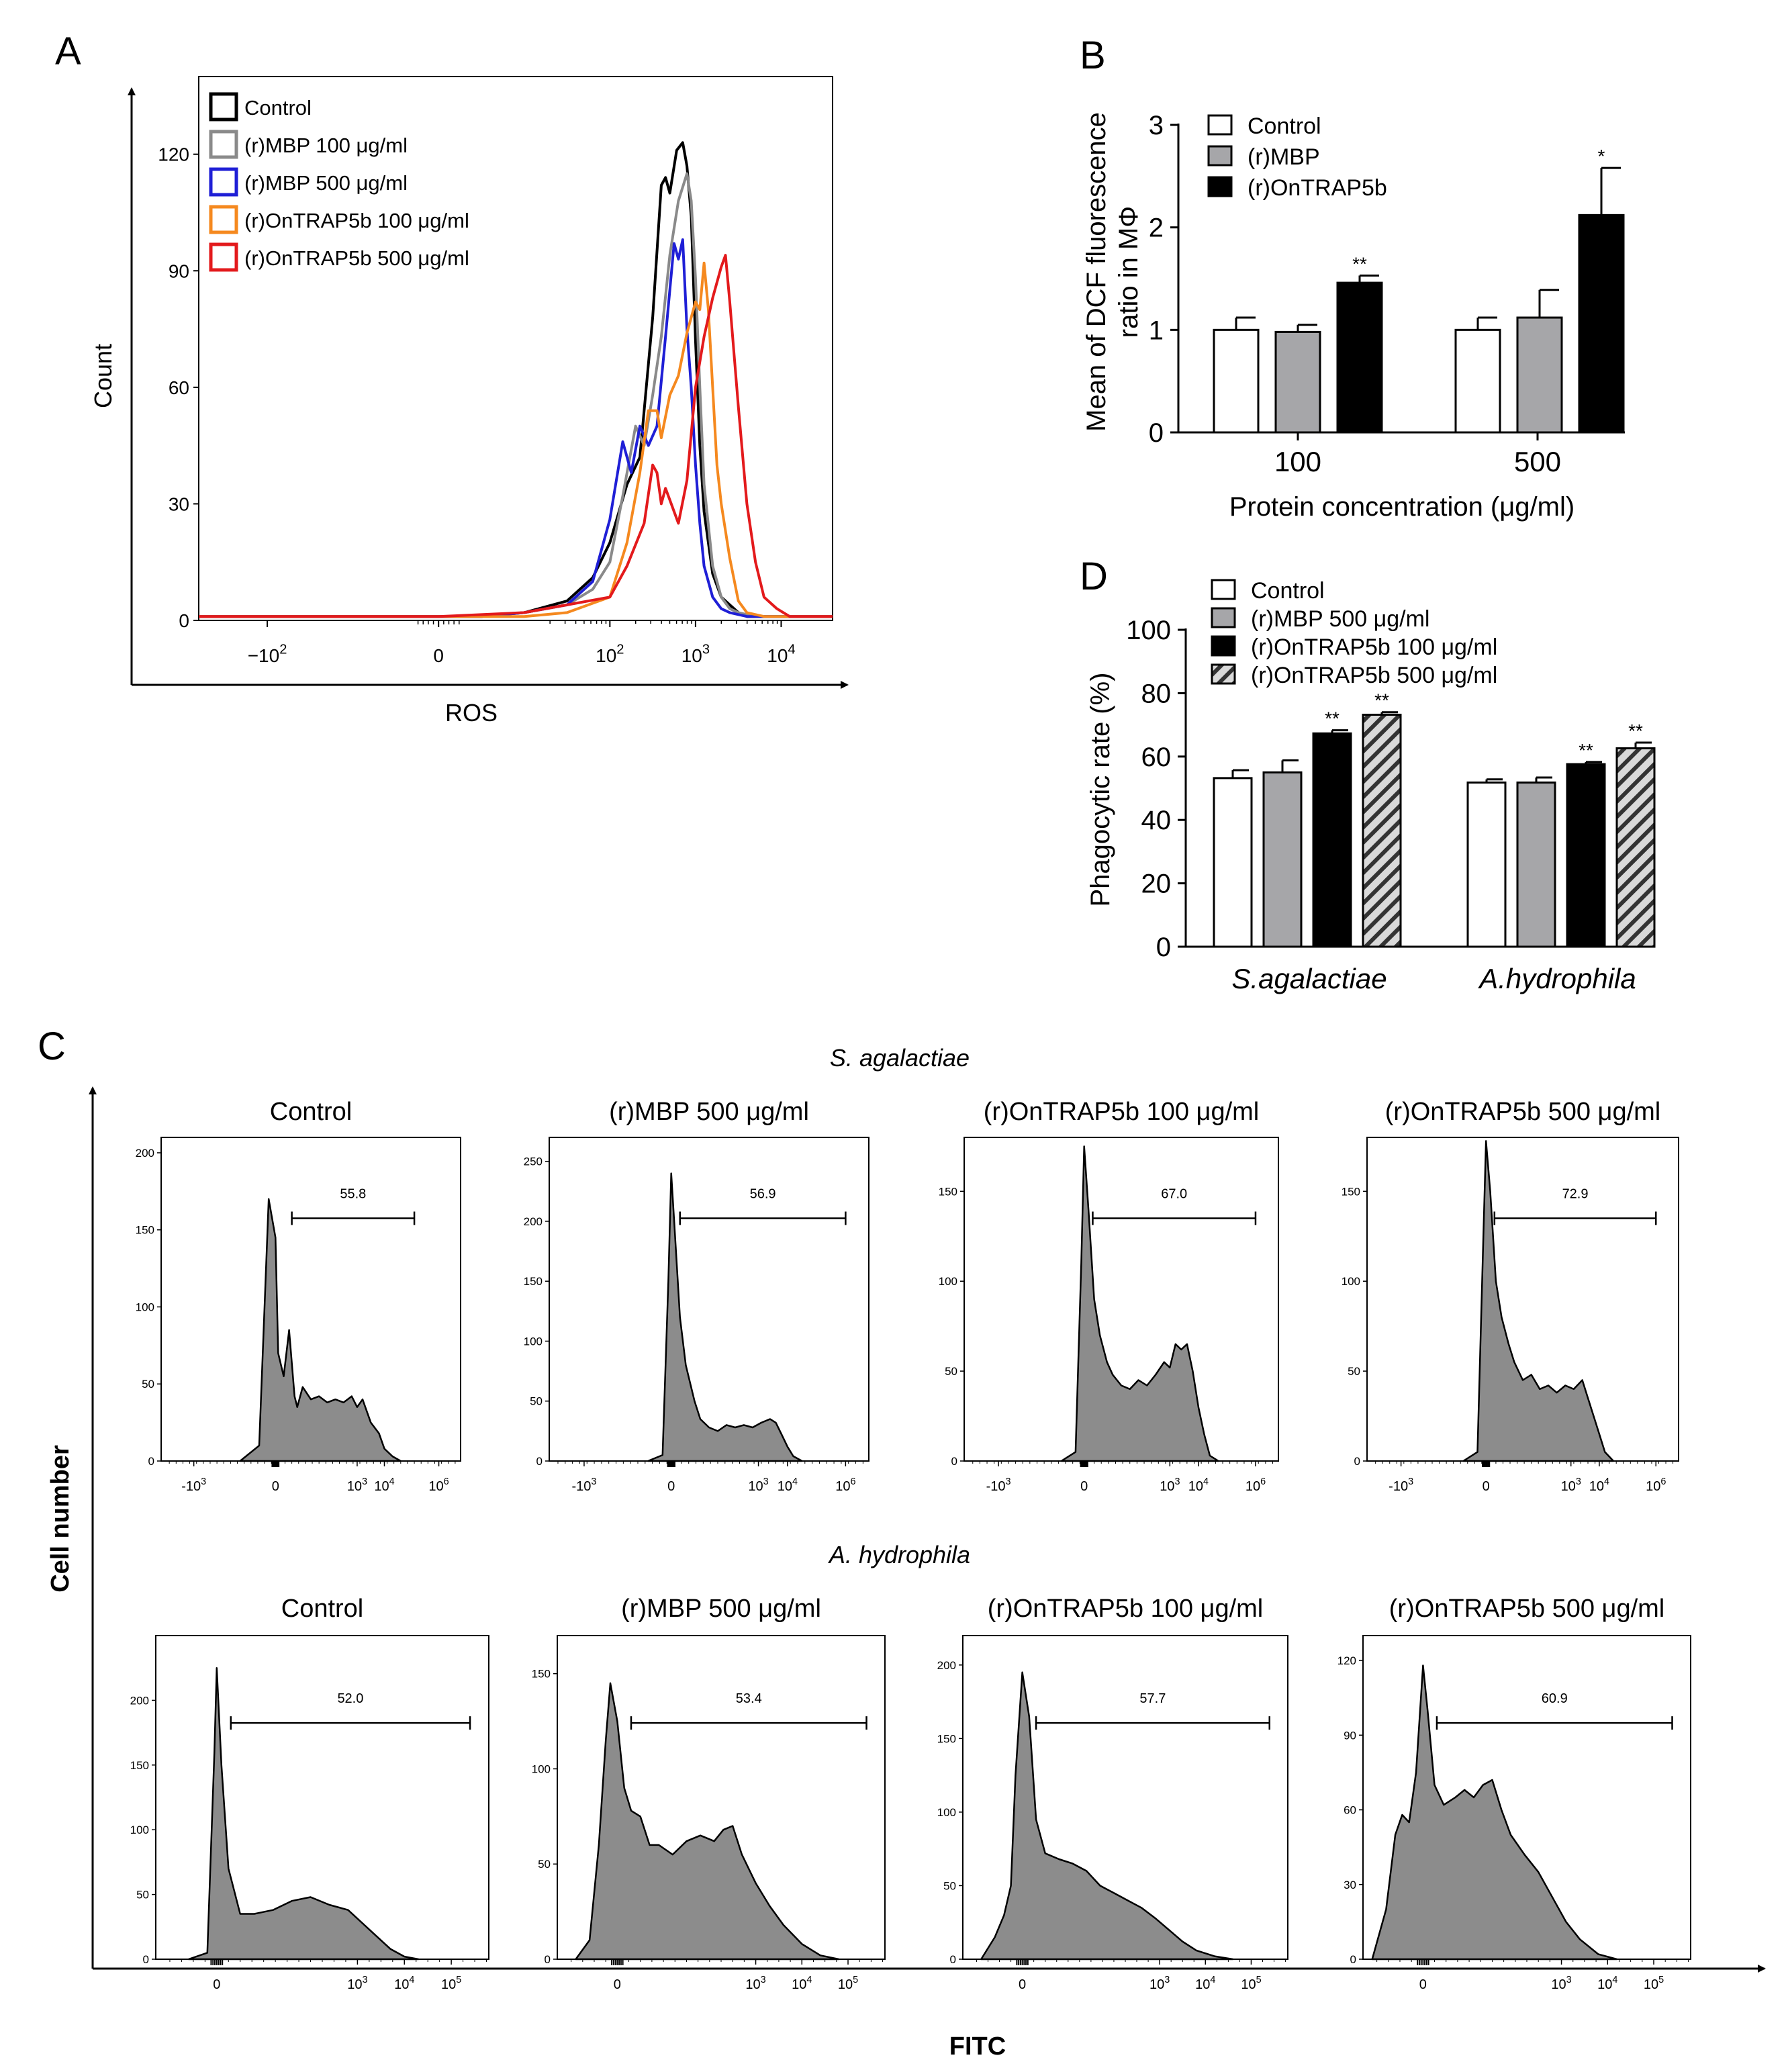 This screenshot has width=1786, height=2072. I want to click on legend-label: (r)OnTRAP5b 100 μg/ml, so click(356, 221).